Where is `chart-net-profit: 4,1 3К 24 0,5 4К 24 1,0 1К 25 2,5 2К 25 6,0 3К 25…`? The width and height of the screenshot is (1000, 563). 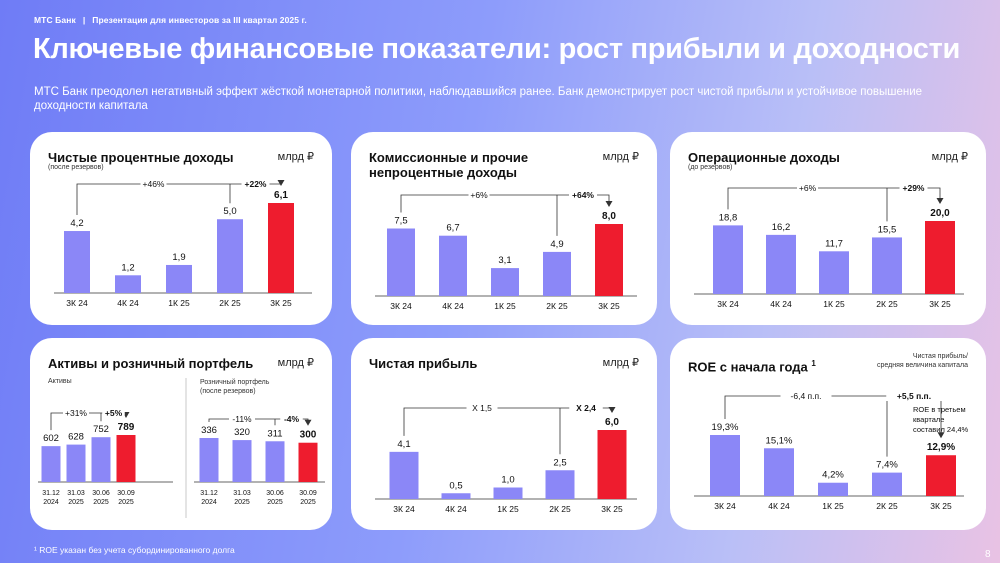
chart-net-profit: 4,1 3К 24 0,5 4К 24 1,0 1К 25 2,5 2К 25 6,0 3К 25… is located at coordinates (506, 458).